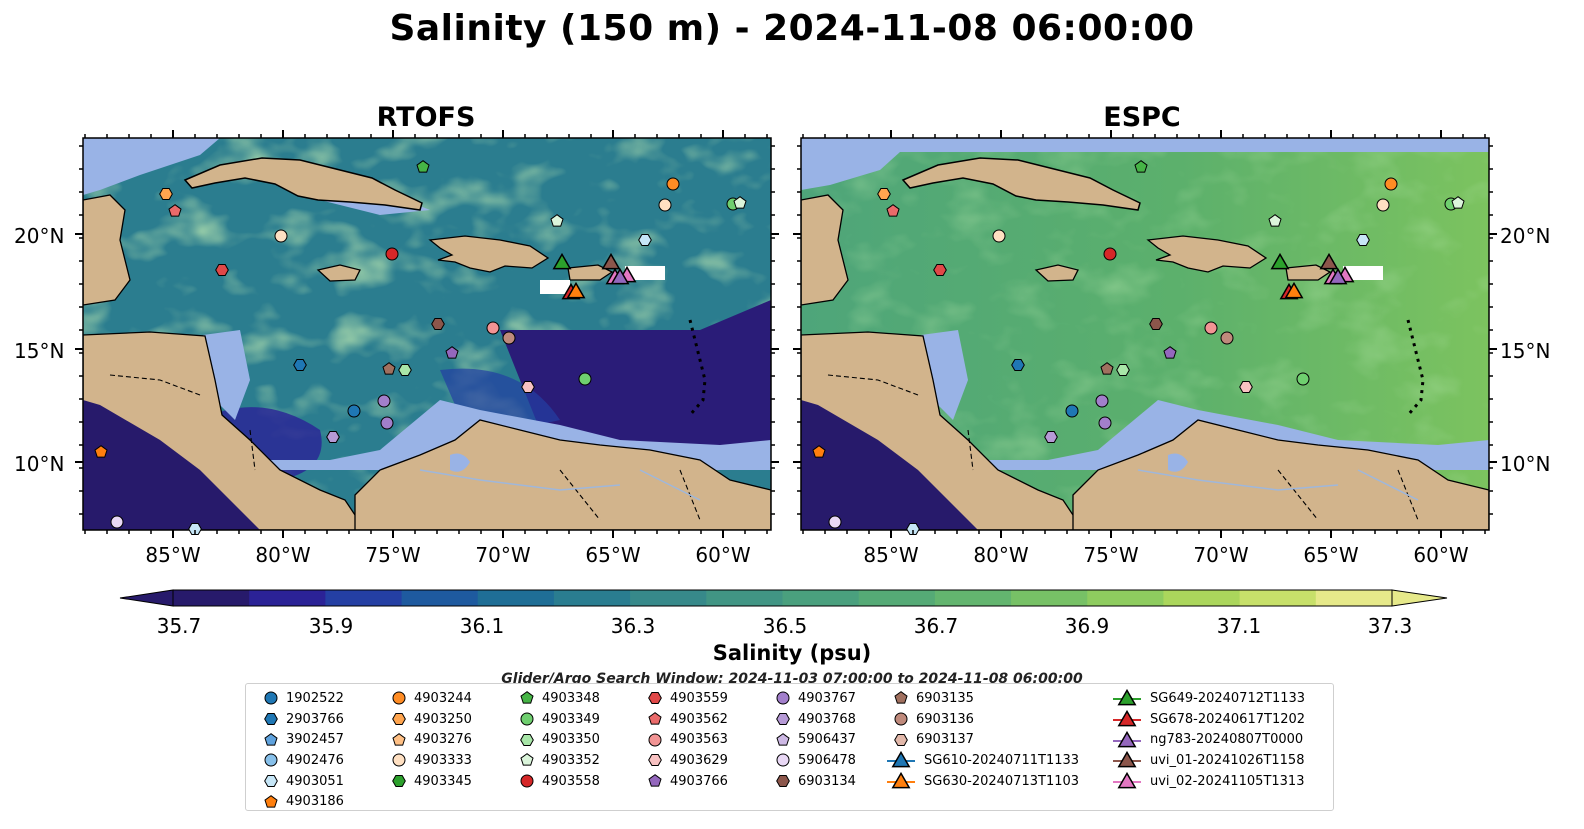 The width and height of the screenshot is (1584, 829). Describe the element at coordinates (891, 555) in the screenshot. I see `lon-tick-espc-85: 85°W` at that location.